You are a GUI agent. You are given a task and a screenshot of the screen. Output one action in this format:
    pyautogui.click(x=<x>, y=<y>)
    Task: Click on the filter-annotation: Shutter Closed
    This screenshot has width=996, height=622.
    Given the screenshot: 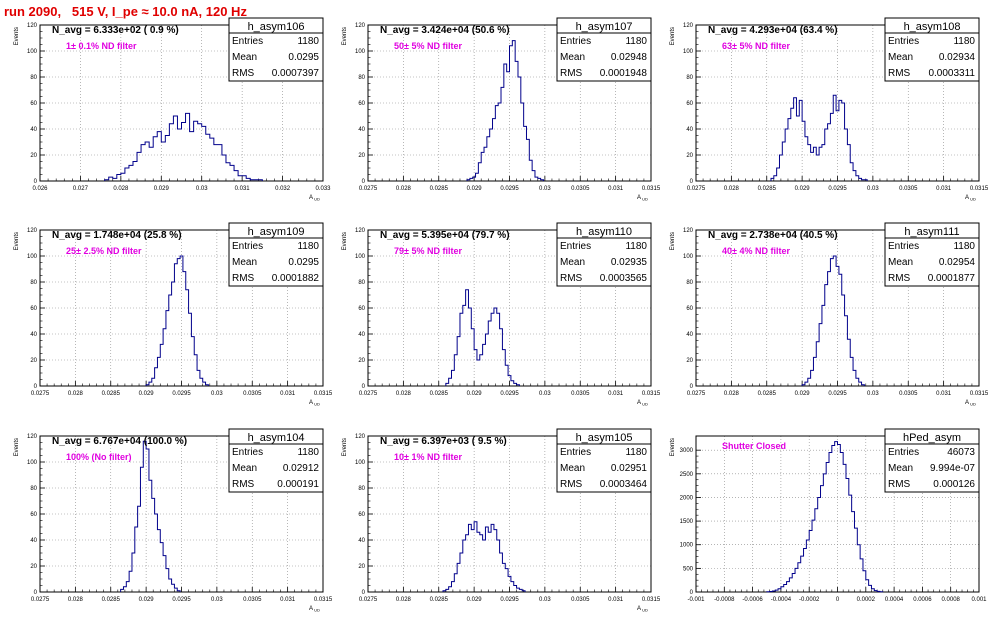 What is the action you would take?
    pyautogui.click(x=754, y=446)
    